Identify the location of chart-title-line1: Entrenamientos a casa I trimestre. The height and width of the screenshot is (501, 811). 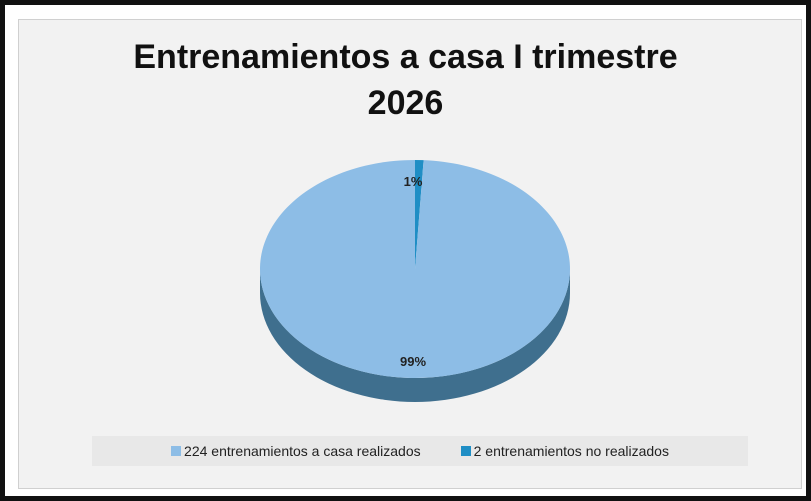
(405, 57).